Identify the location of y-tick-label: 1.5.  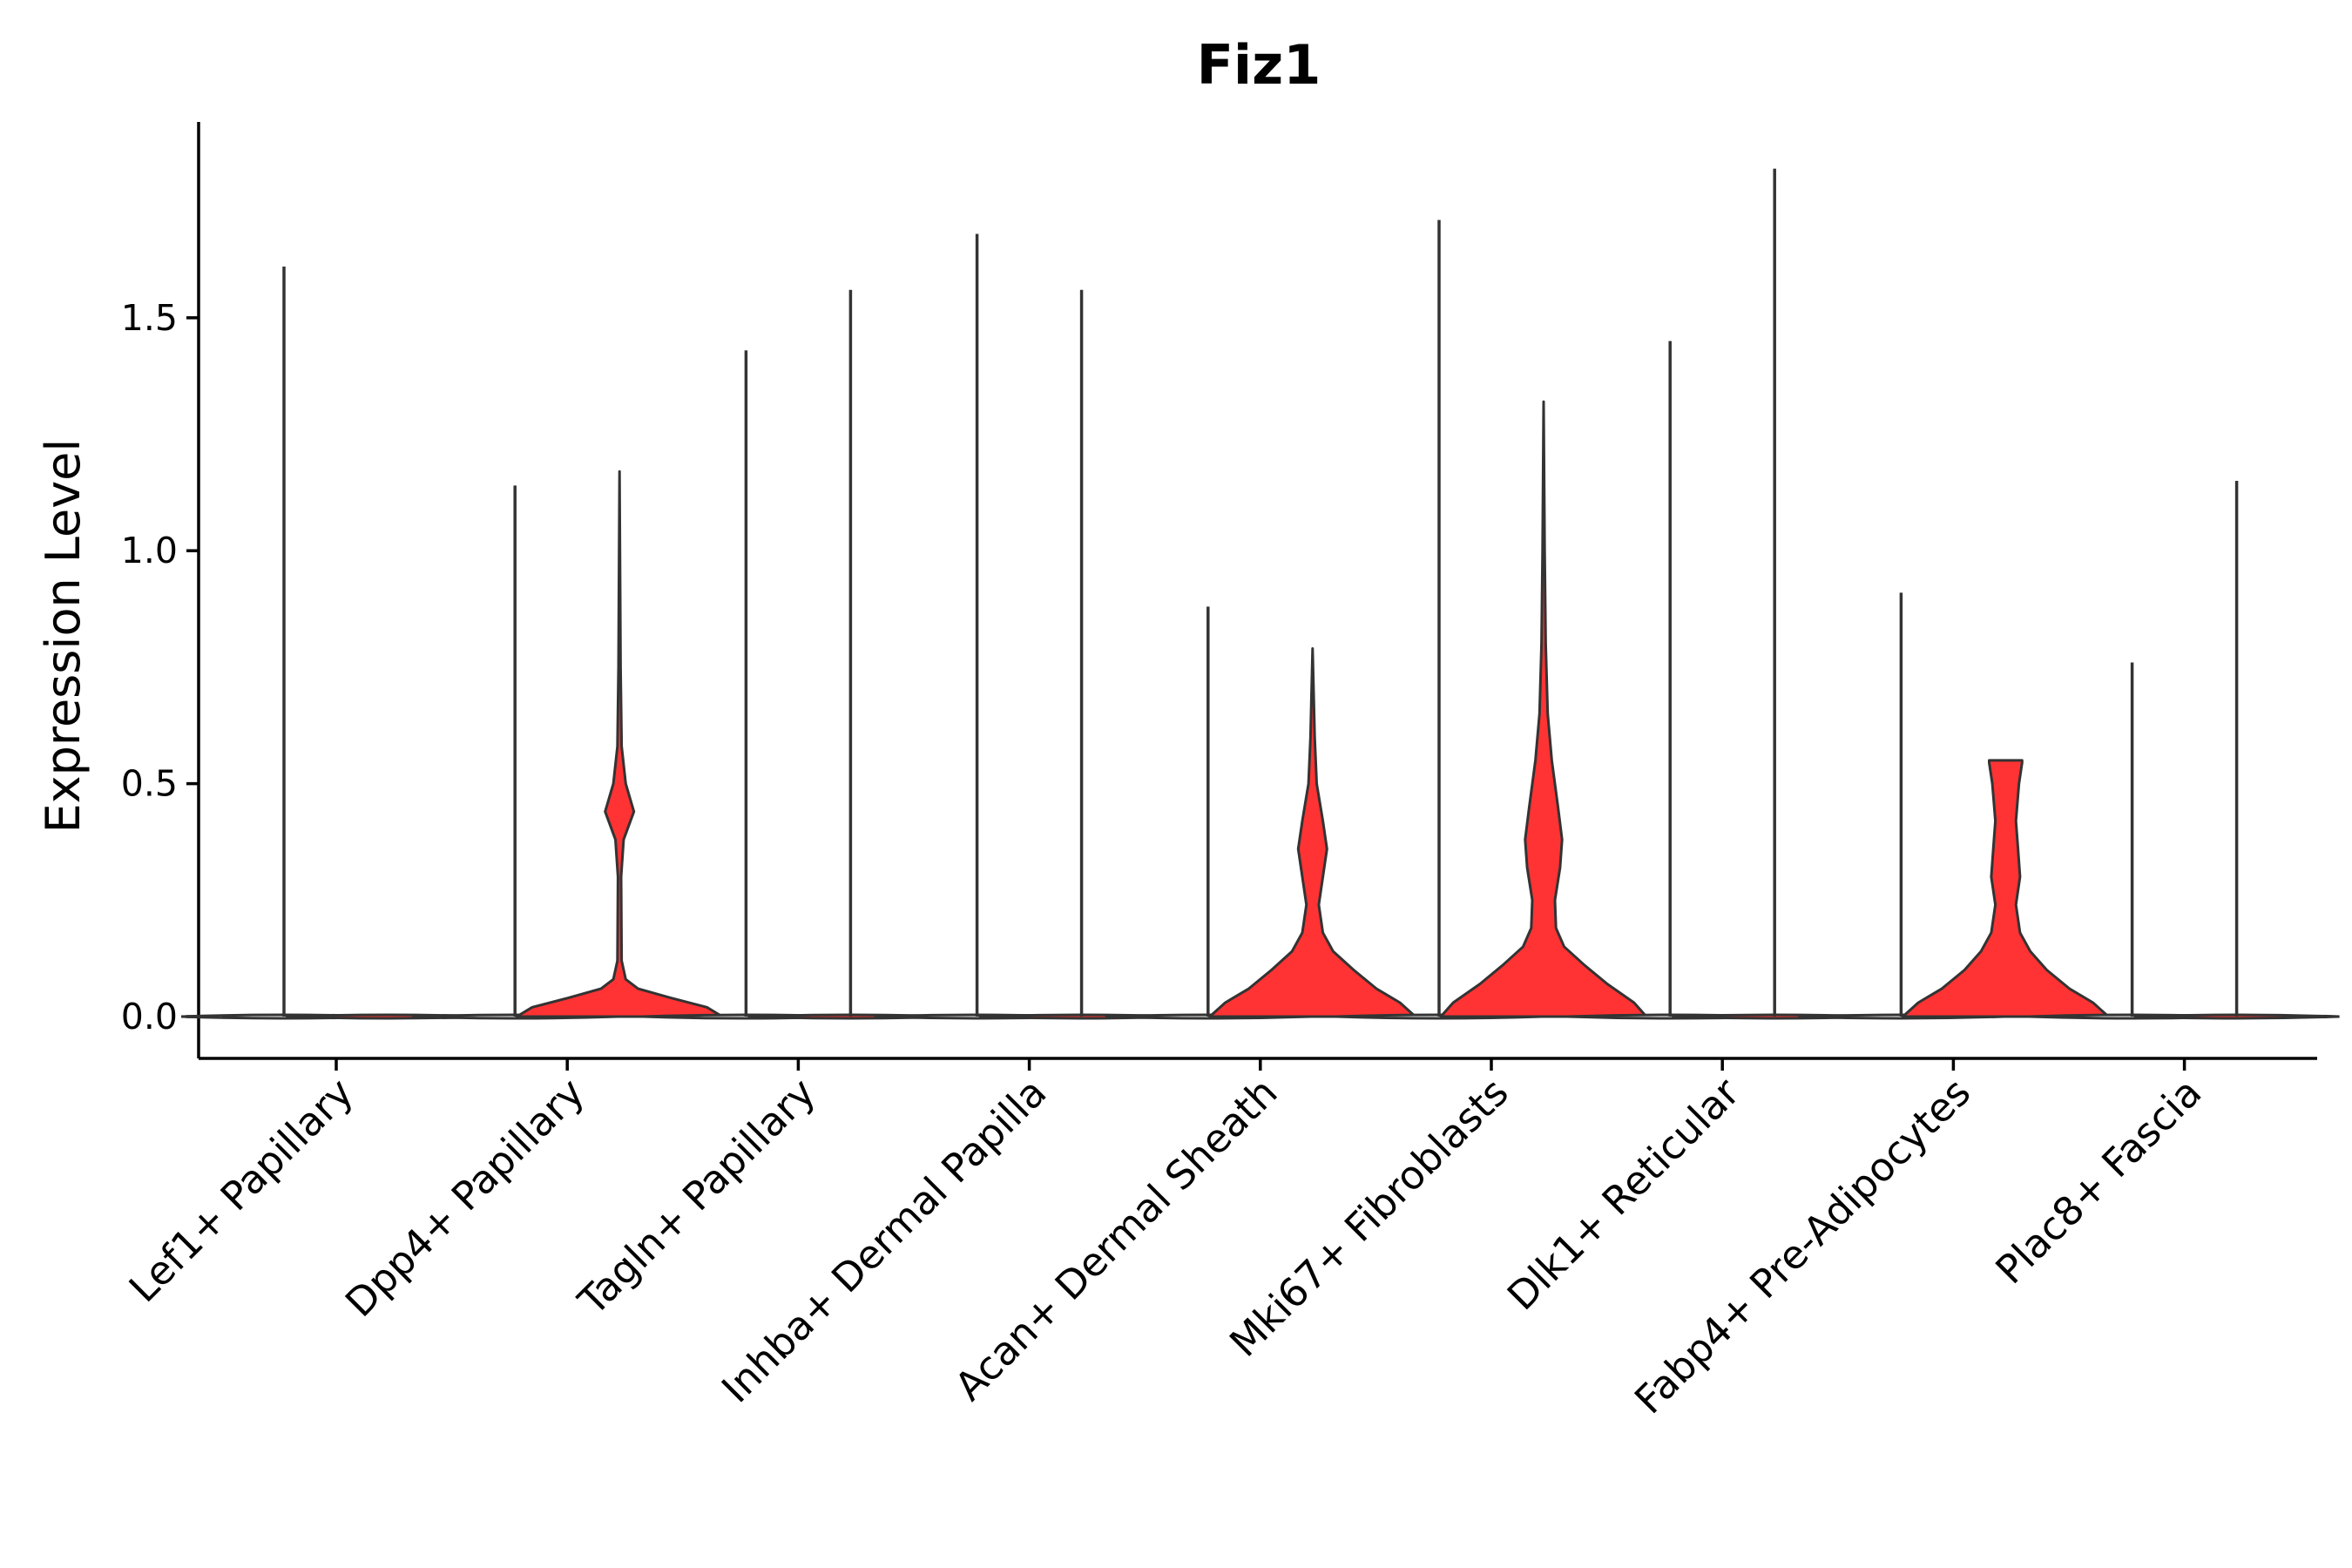
(150, 318).